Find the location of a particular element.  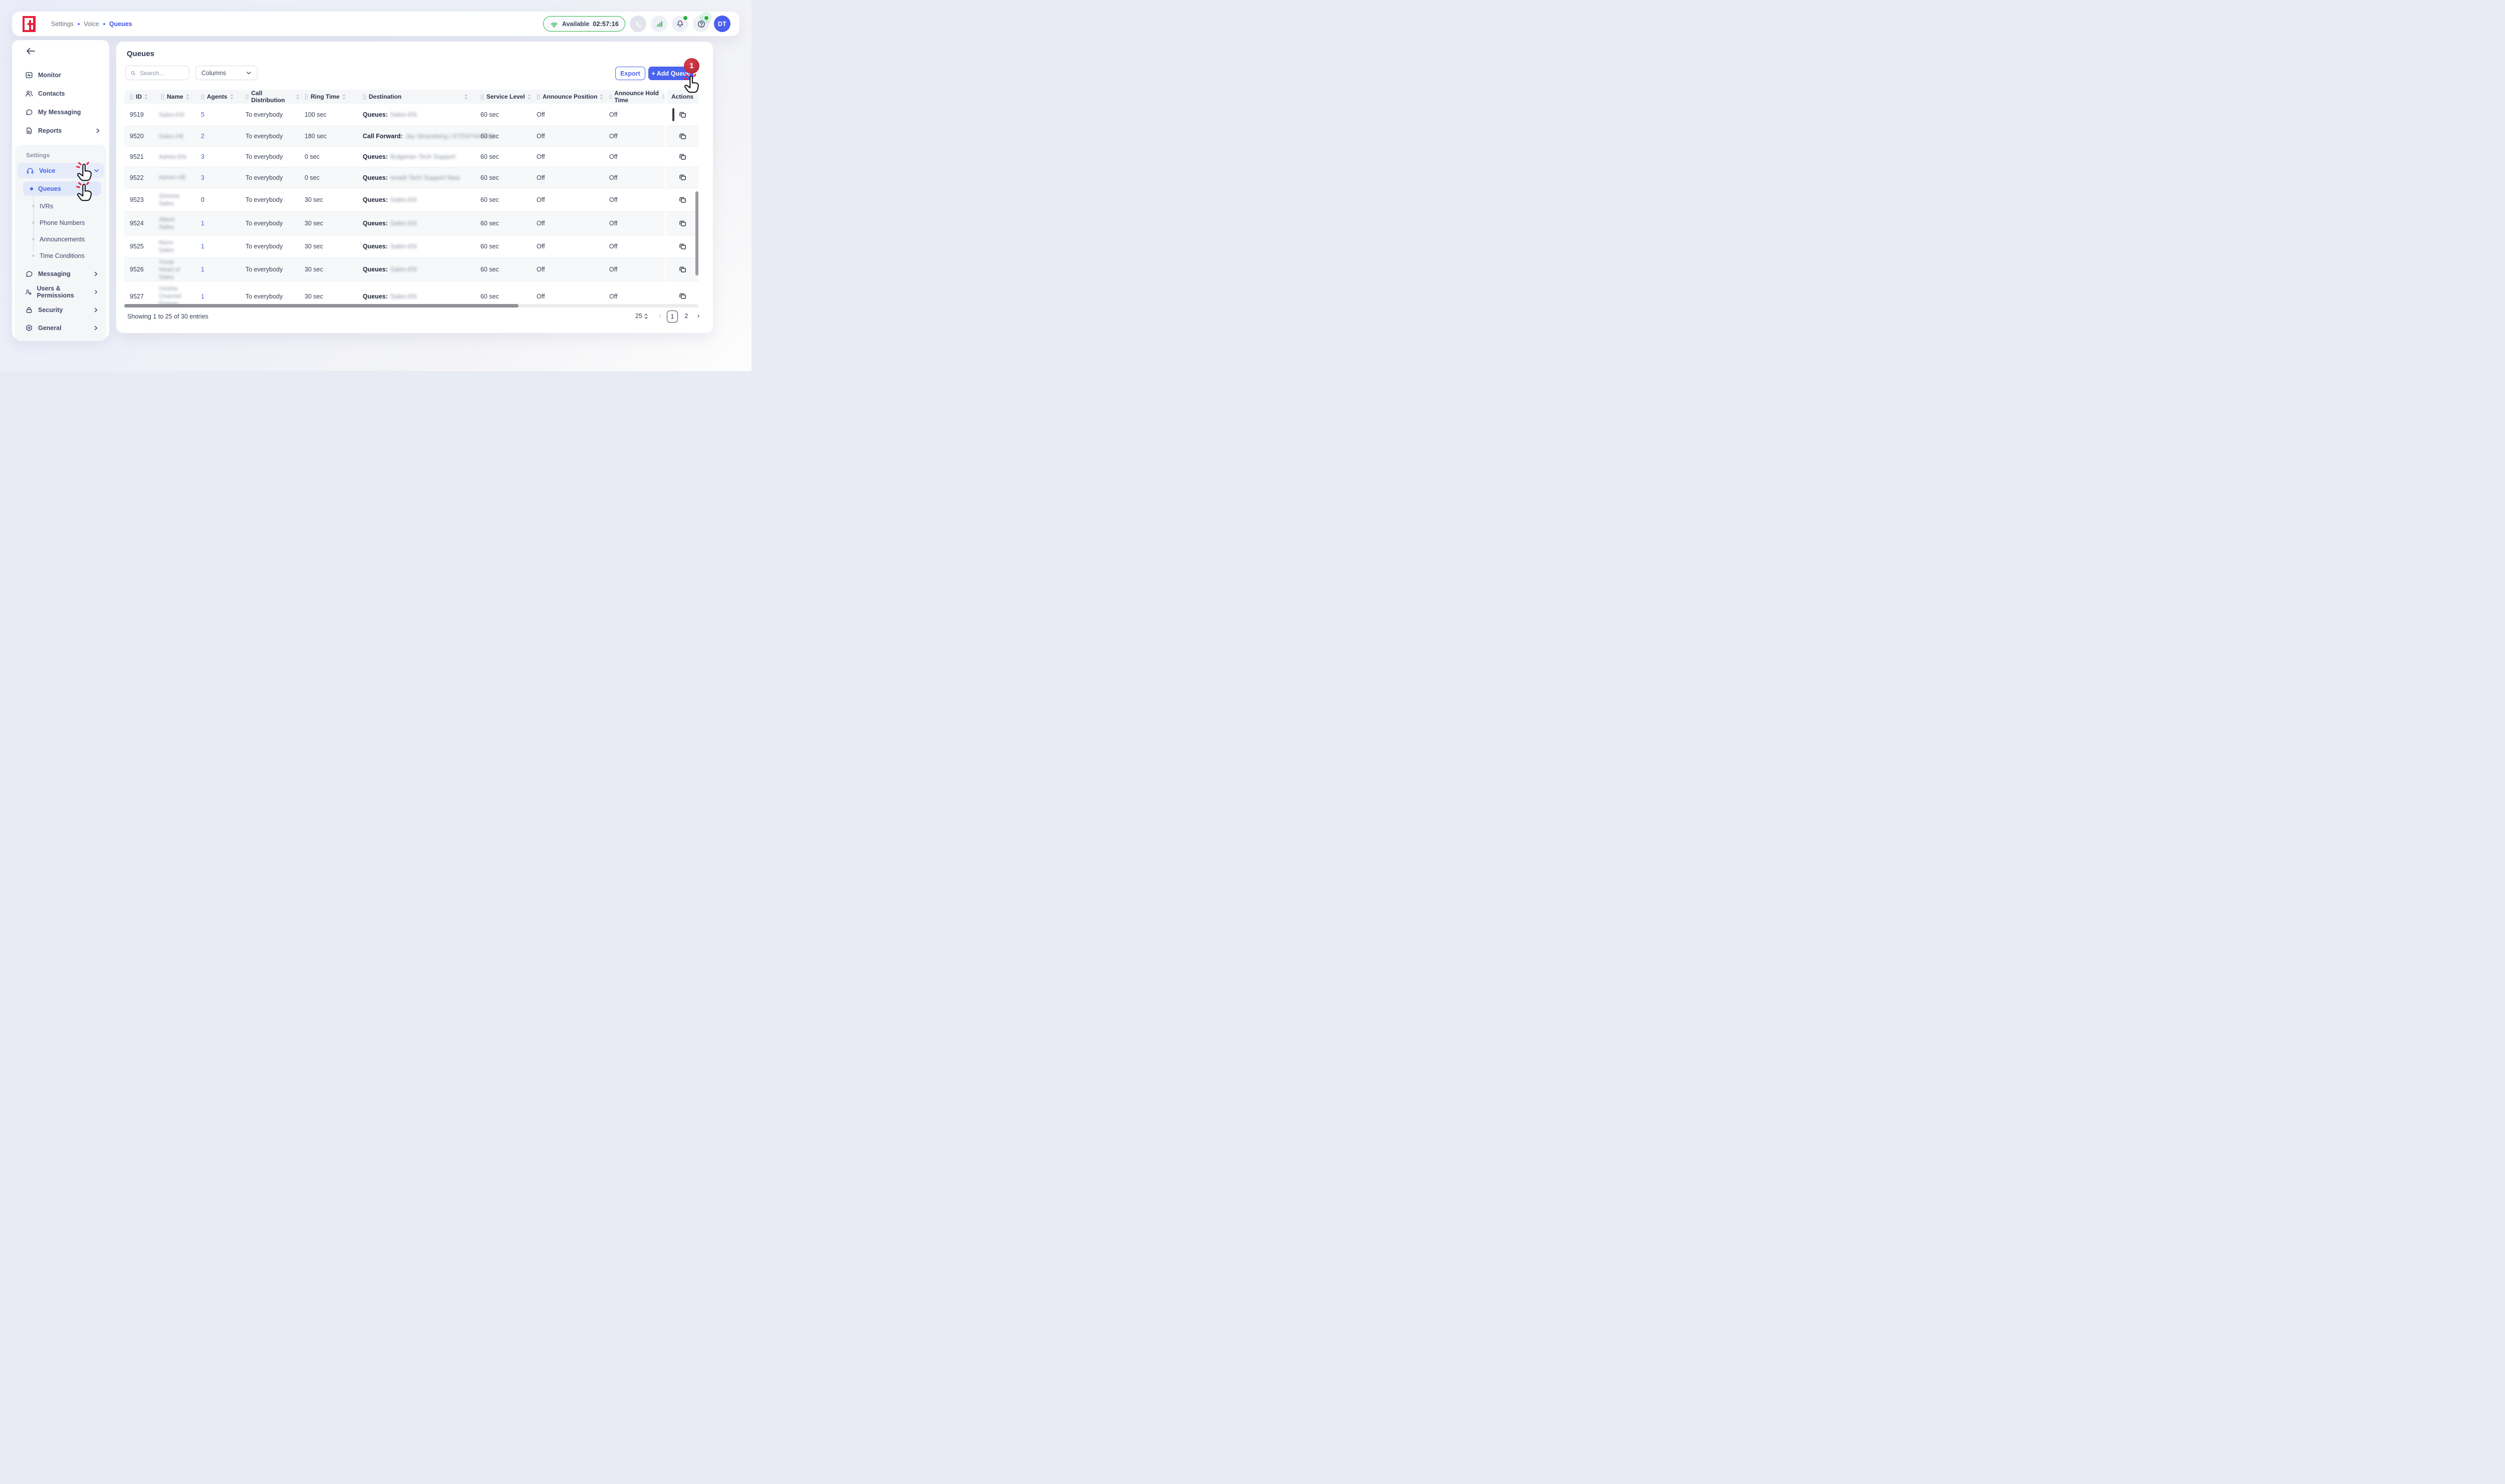

page-size-select: 25 is located at coordinates (641, 316).